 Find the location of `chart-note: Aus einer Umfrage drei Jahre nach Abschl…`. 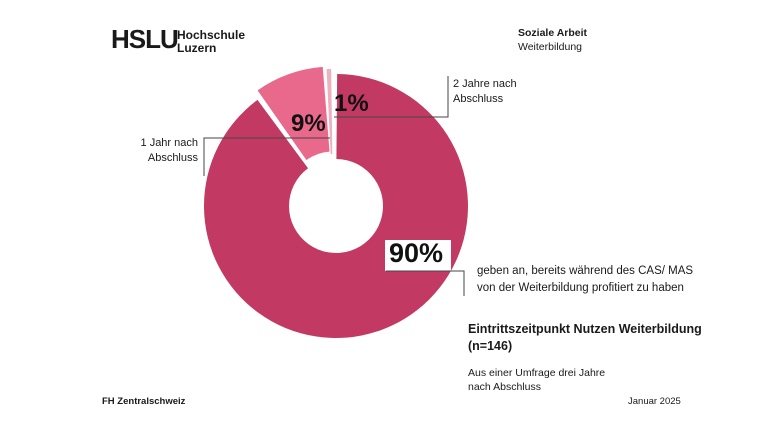

chart-note: Aus einer Umfrage drei Jahre nach Abschl… is located at coordinates (536, 380).